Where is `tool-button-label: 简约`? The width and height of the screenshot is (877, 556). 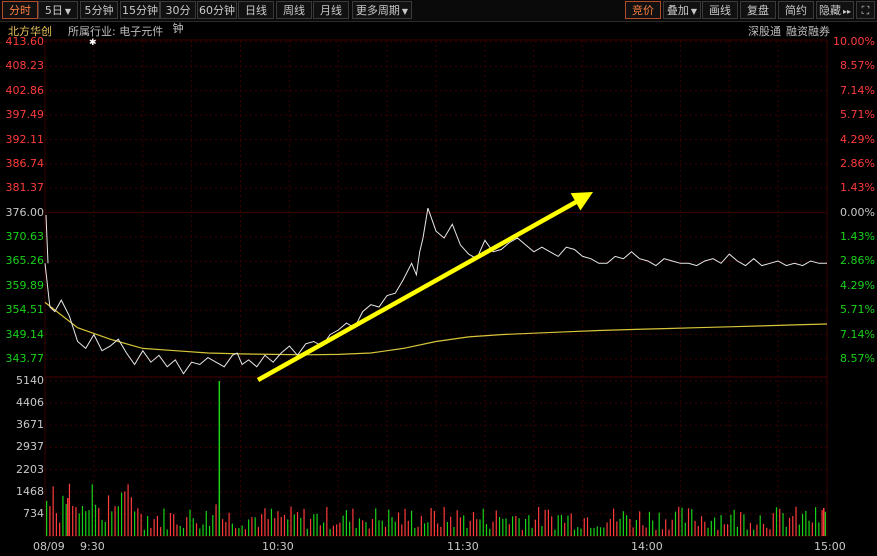 tool-button-label: 简约 is located at coordinates (796, 10).